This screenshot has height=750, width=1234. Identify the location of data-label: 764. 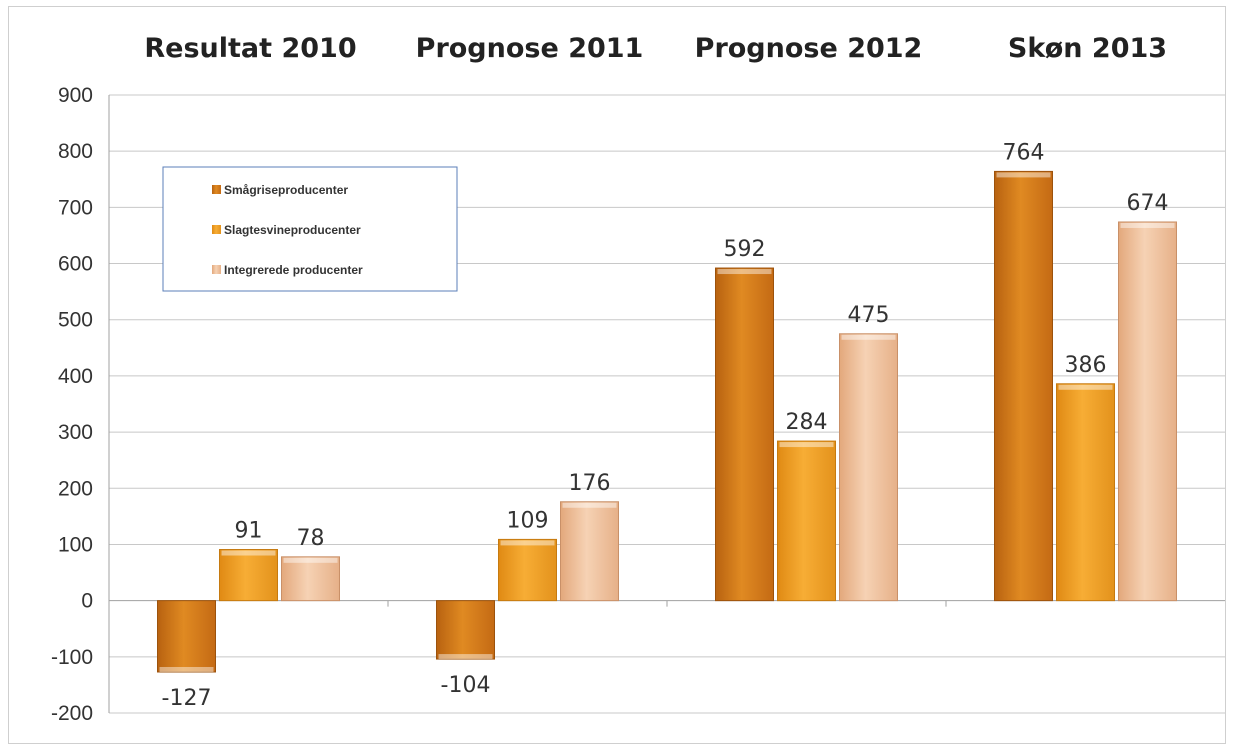
(1024, 152).